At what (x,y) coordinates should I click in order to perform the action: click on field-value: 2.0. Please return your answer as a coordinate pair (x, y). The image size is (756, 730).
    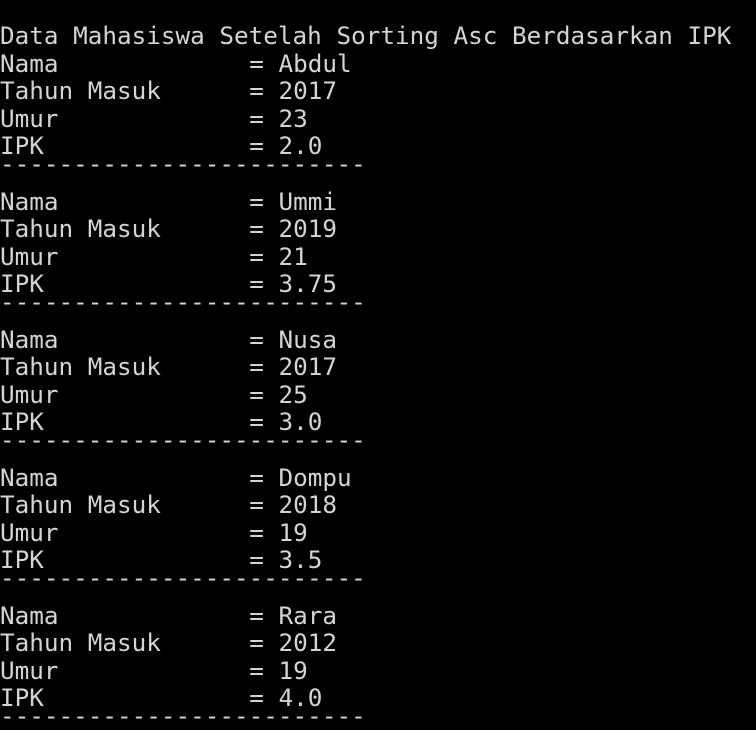
    Looking at the image, I should click on (300, 146).